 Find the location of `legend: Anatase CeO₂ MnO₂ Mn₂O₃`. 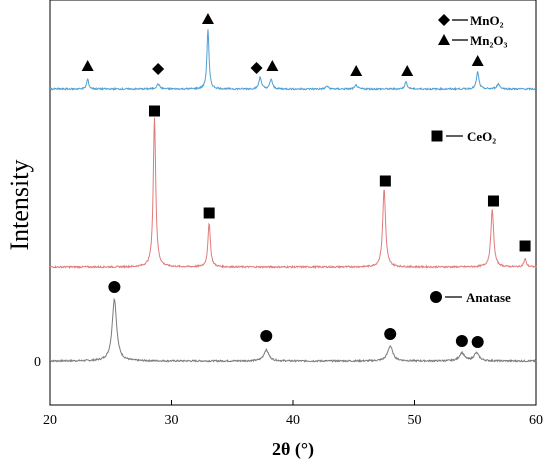

legend: Anatase CeO₂ MnO₂ Mn₂O₃ is located at coordinates (470, 159).